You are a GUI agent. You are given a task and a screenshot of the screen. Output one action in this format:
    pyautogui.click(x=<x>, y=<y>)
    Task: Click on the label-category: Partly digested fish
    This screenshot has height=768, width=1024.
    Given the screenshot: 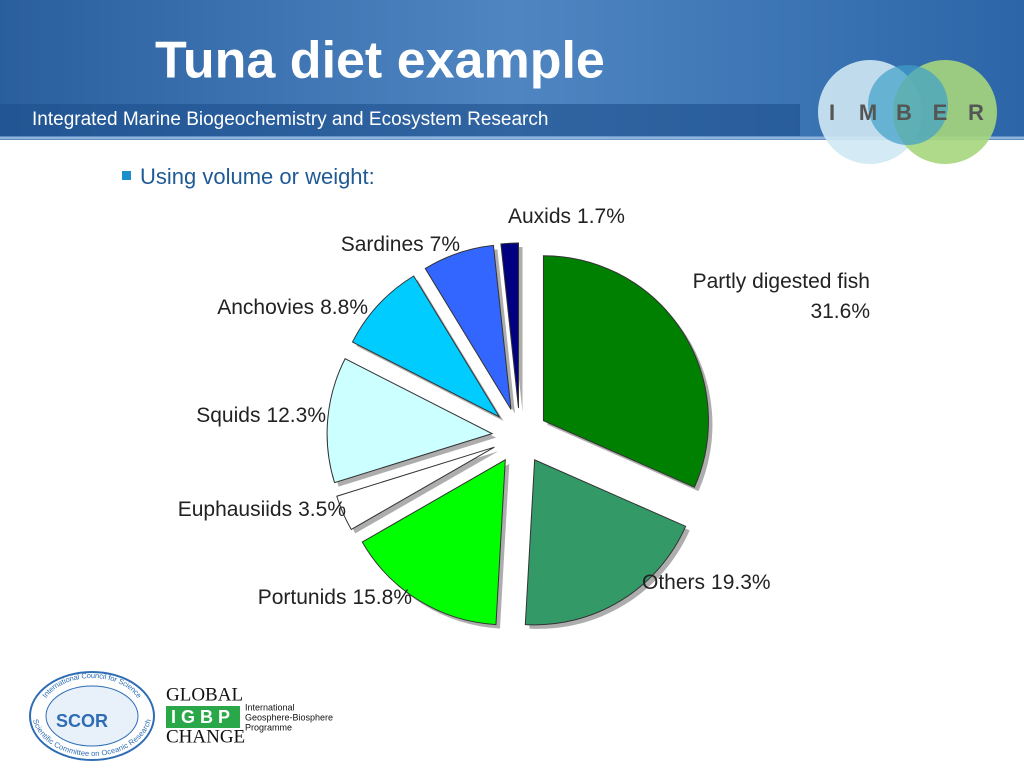 What is the action you would take?
    pyautogui.click(x=781, y=281)
    